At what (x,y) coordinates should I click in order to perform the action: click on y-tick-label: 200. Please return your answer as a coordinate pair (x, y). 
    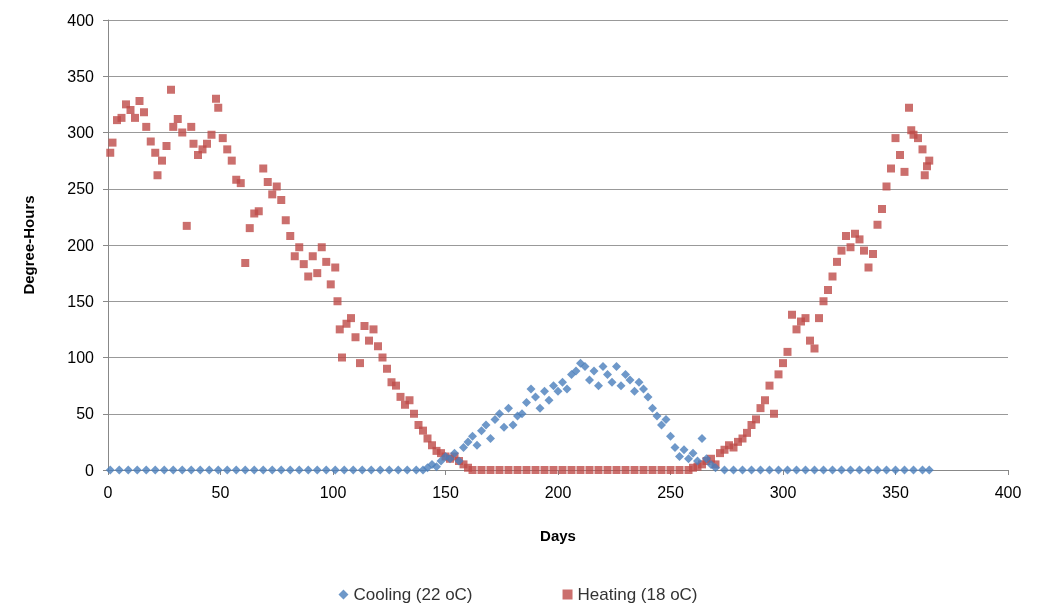
    Looking at the image, I should click on (81, 245).